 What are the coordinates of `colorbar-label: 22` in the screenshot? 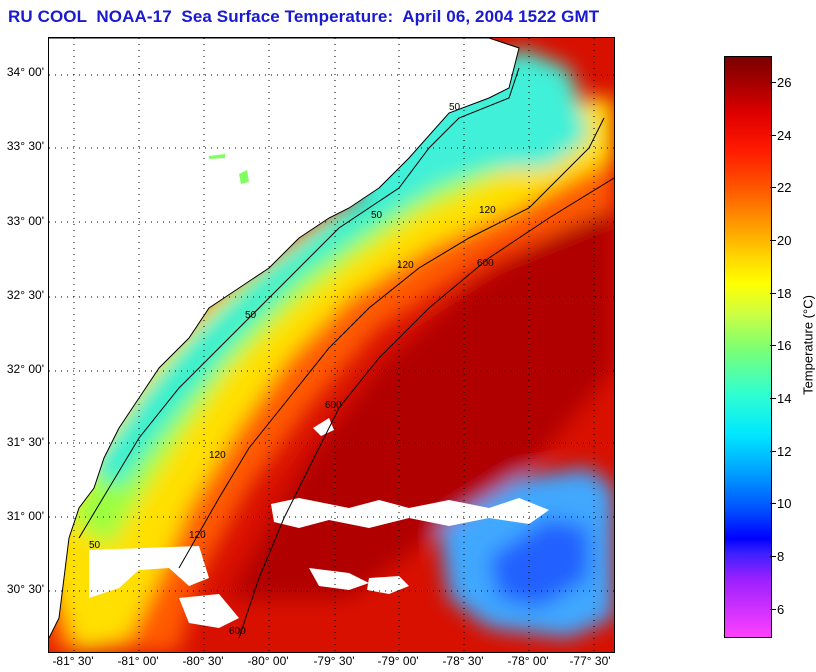 It's located at (784, 187).